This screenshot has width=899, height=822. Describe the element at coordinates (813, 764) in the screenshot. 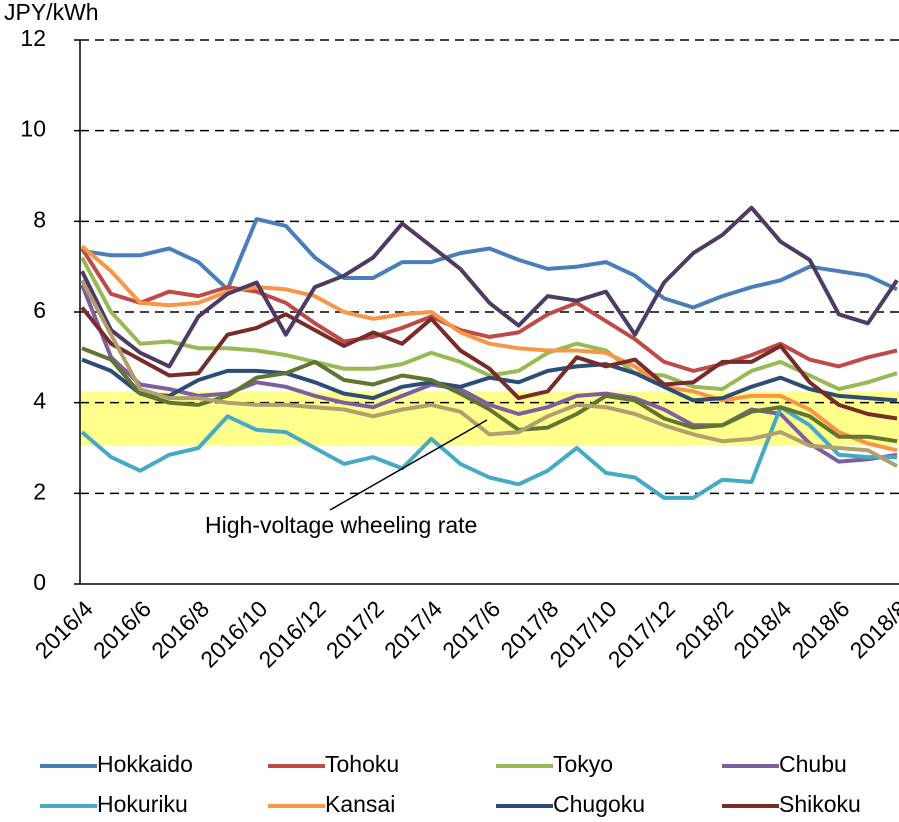

I see `legend-label: Chubu` at that location.